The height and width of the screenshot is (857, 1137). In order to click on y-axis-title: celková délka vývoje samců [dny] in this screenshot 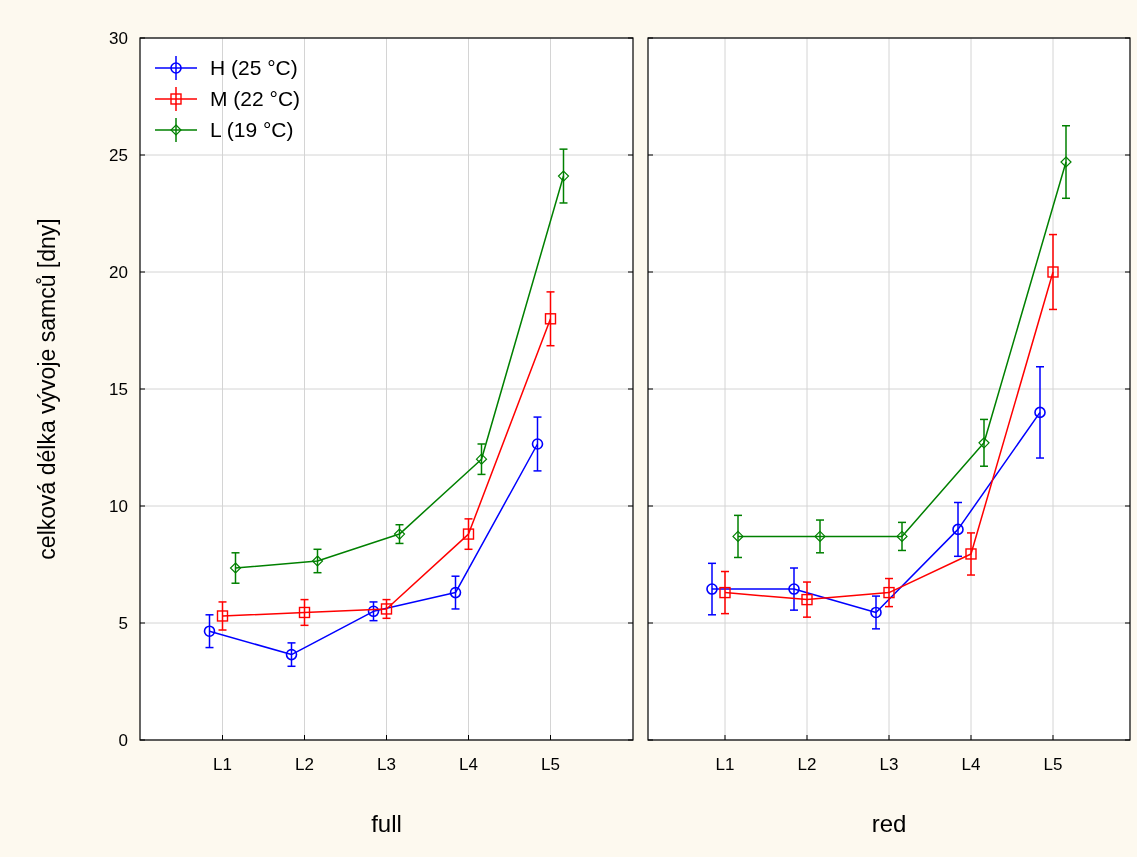, I will do `click(47, 389)`.